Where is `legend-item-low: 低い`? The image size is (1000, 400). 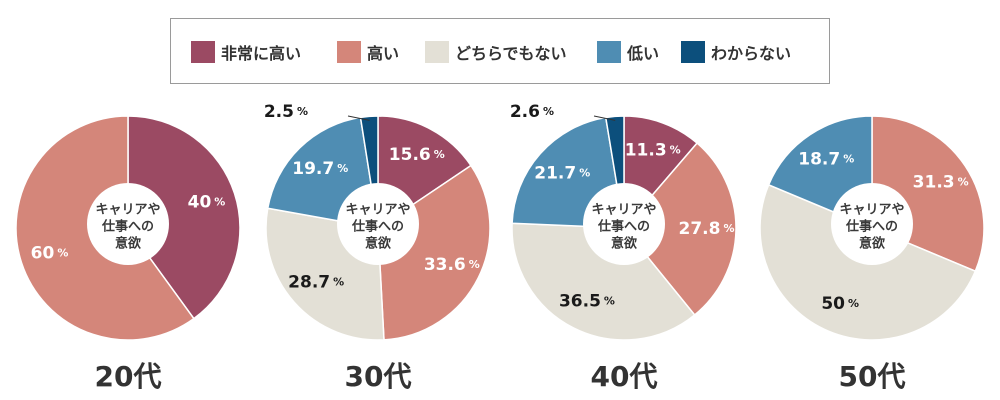 legend-item-low: 低い is located at coordinates (628, 52).